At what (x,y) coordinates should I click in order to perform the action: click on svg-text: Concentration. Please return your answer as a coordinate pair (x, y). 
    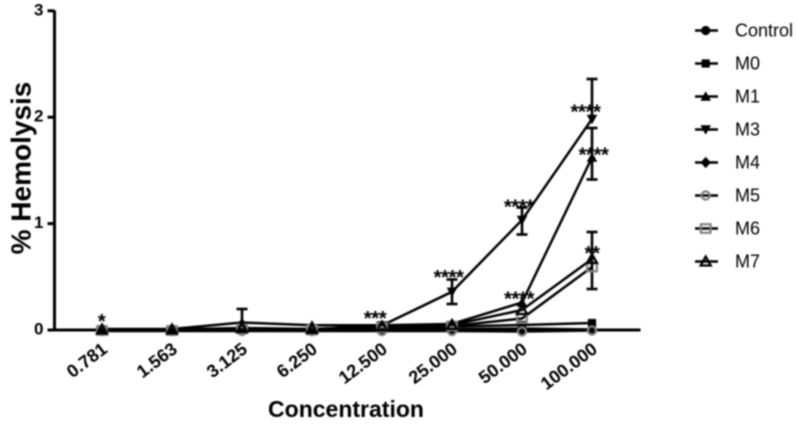
    Looking at the image, I should click on (346, 408).